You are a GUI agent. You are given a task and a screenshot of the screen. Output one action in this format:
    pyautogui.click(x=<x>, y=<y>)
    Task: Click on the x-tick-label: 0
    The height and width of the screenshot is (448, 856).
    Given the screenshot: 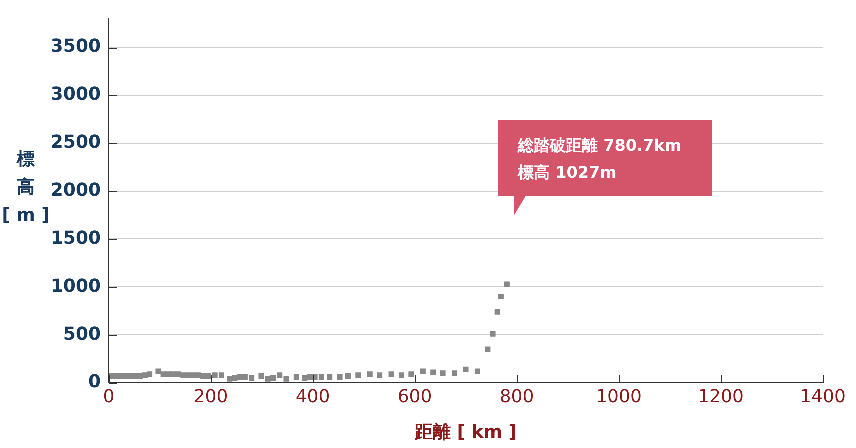 What is the action you would take?
    pyautogui.click(x=109, y=397)
    